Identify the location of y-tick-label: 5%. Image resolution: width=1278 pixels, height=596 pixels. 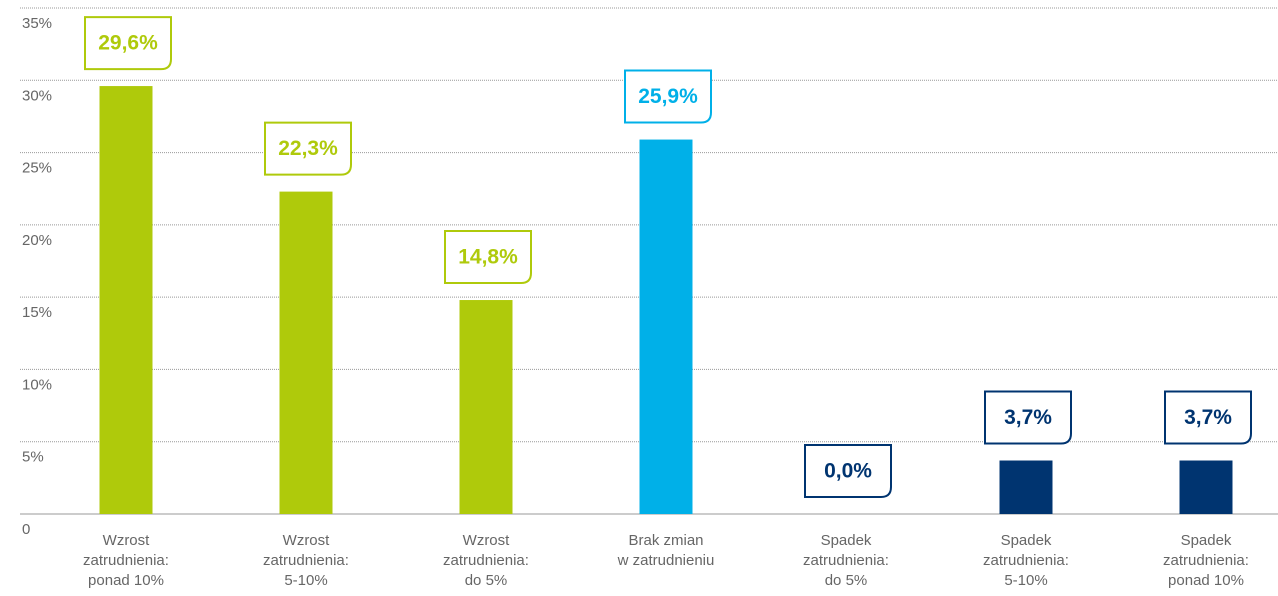
(33, 457).